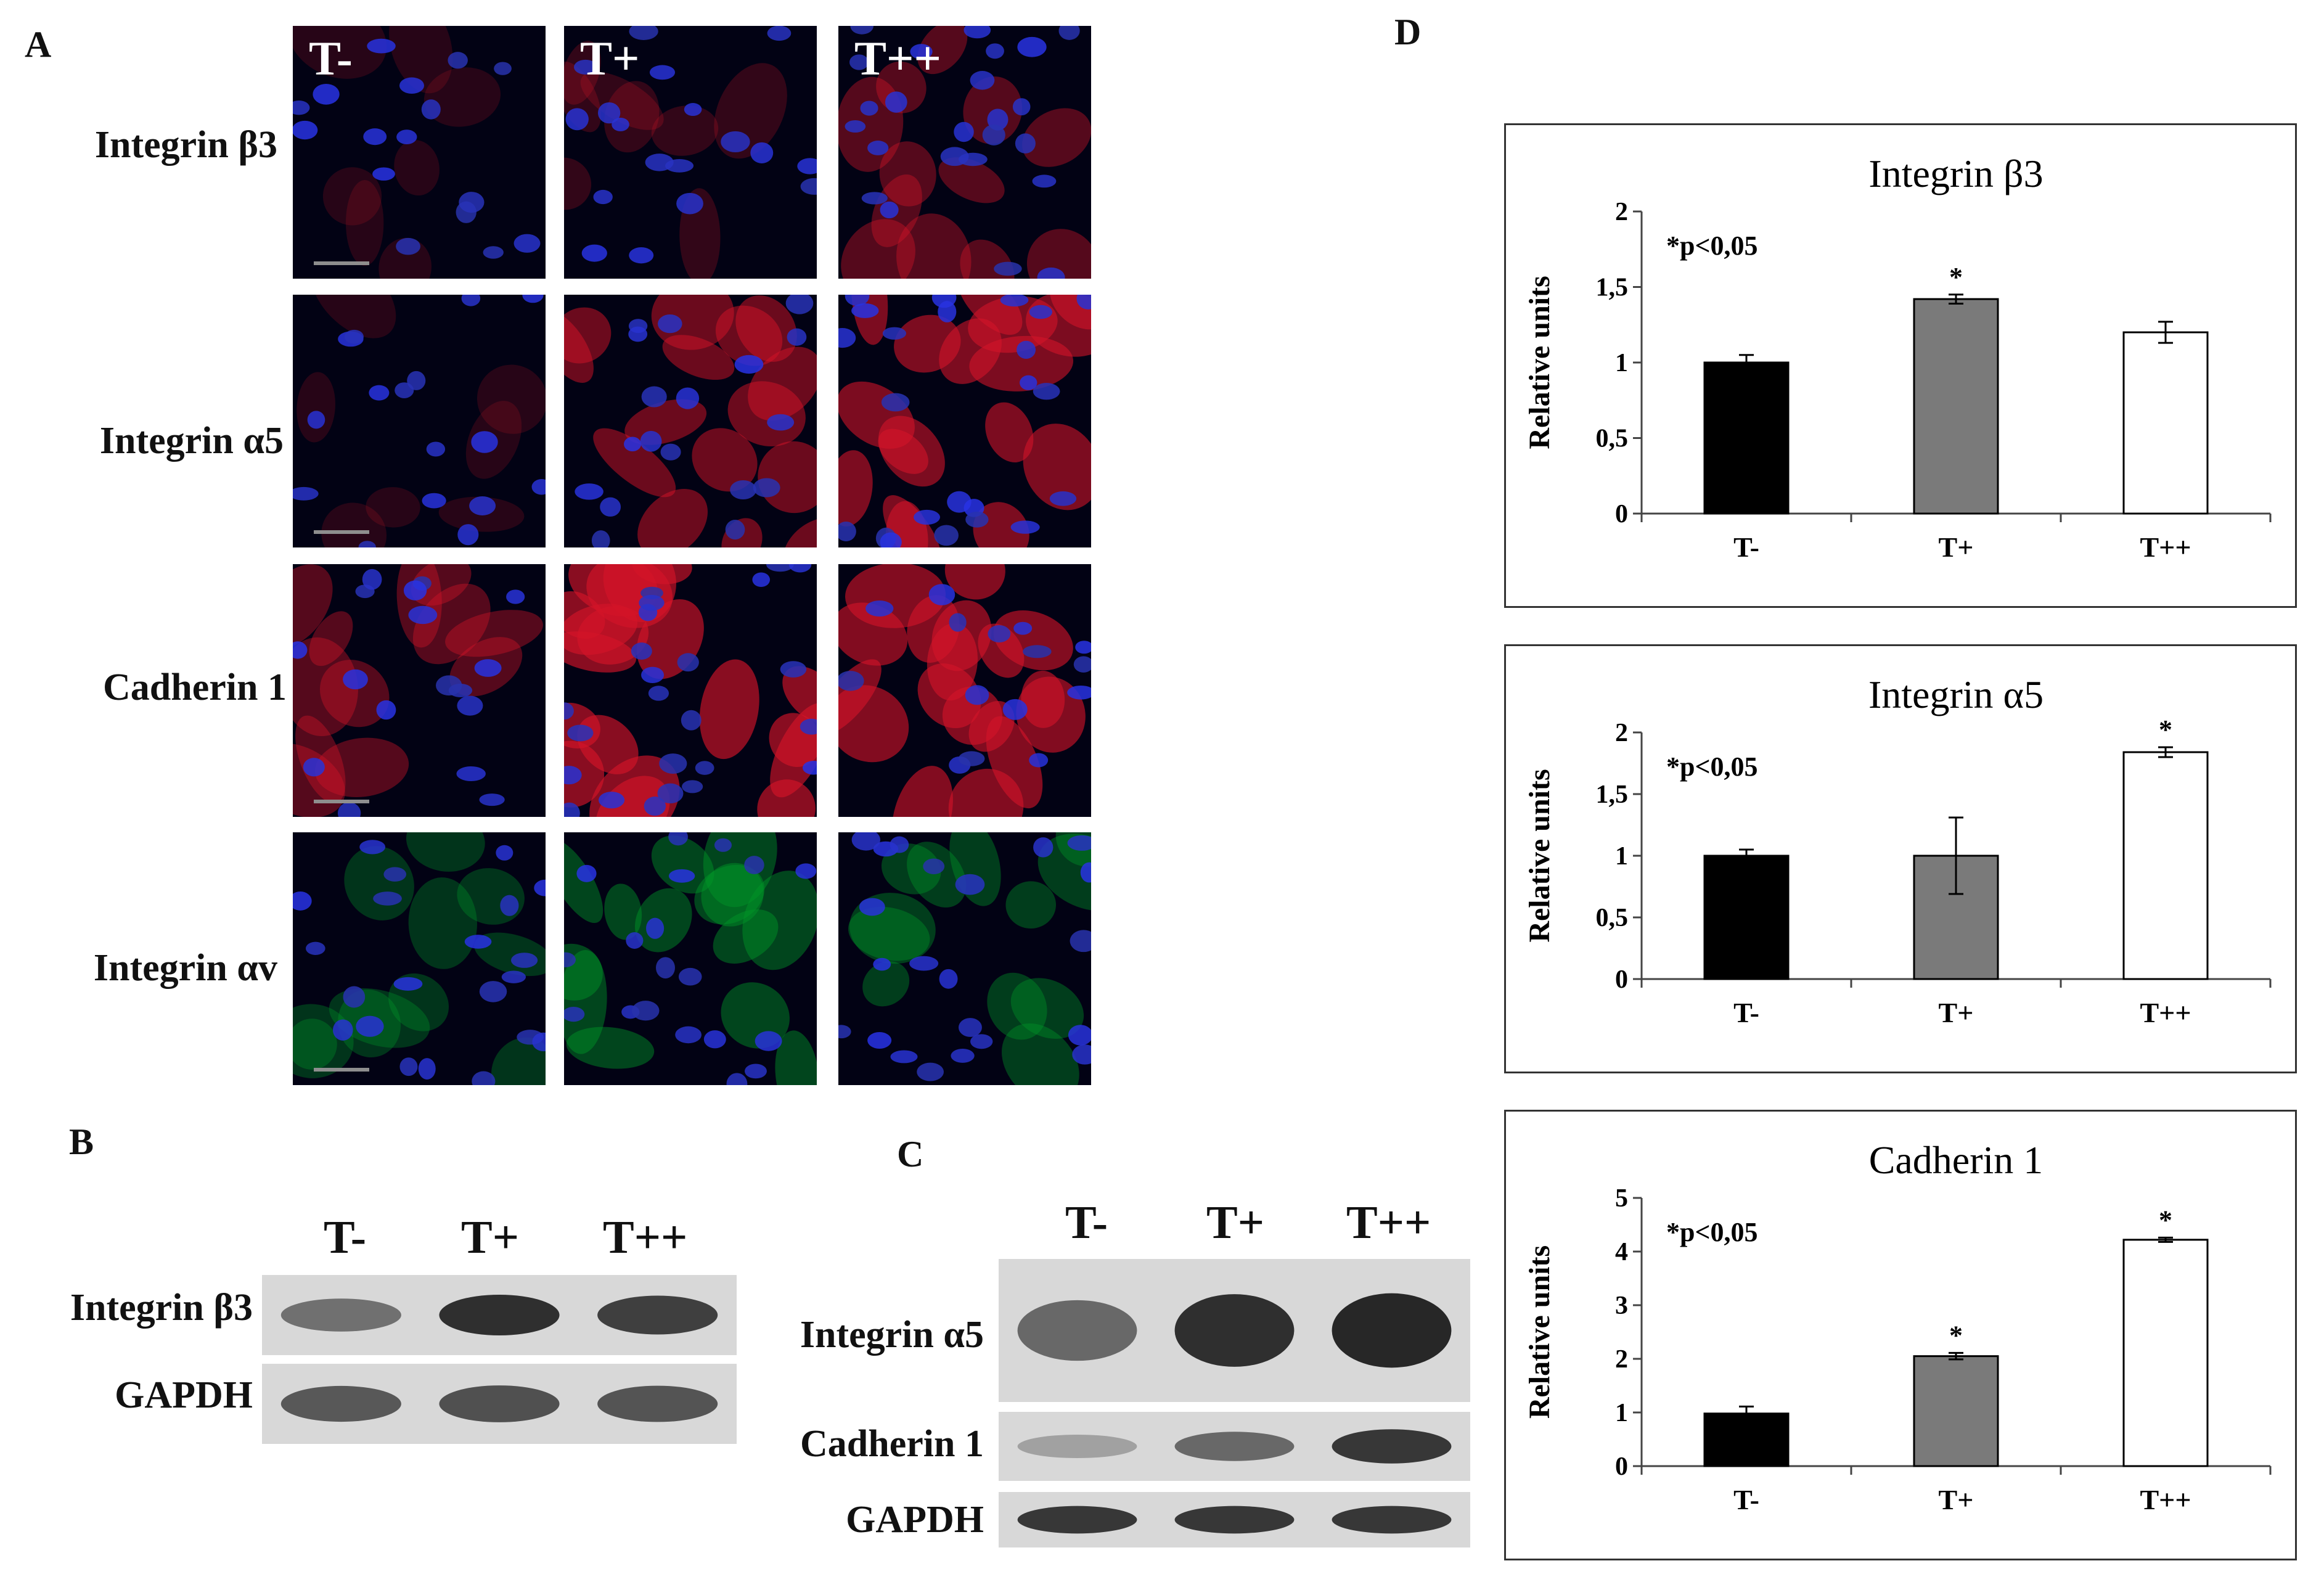  What do you see at coordinates (911, 1154) in the screenshot?
I see `panel-letter-c: C` at bounding box center [911, 1154].